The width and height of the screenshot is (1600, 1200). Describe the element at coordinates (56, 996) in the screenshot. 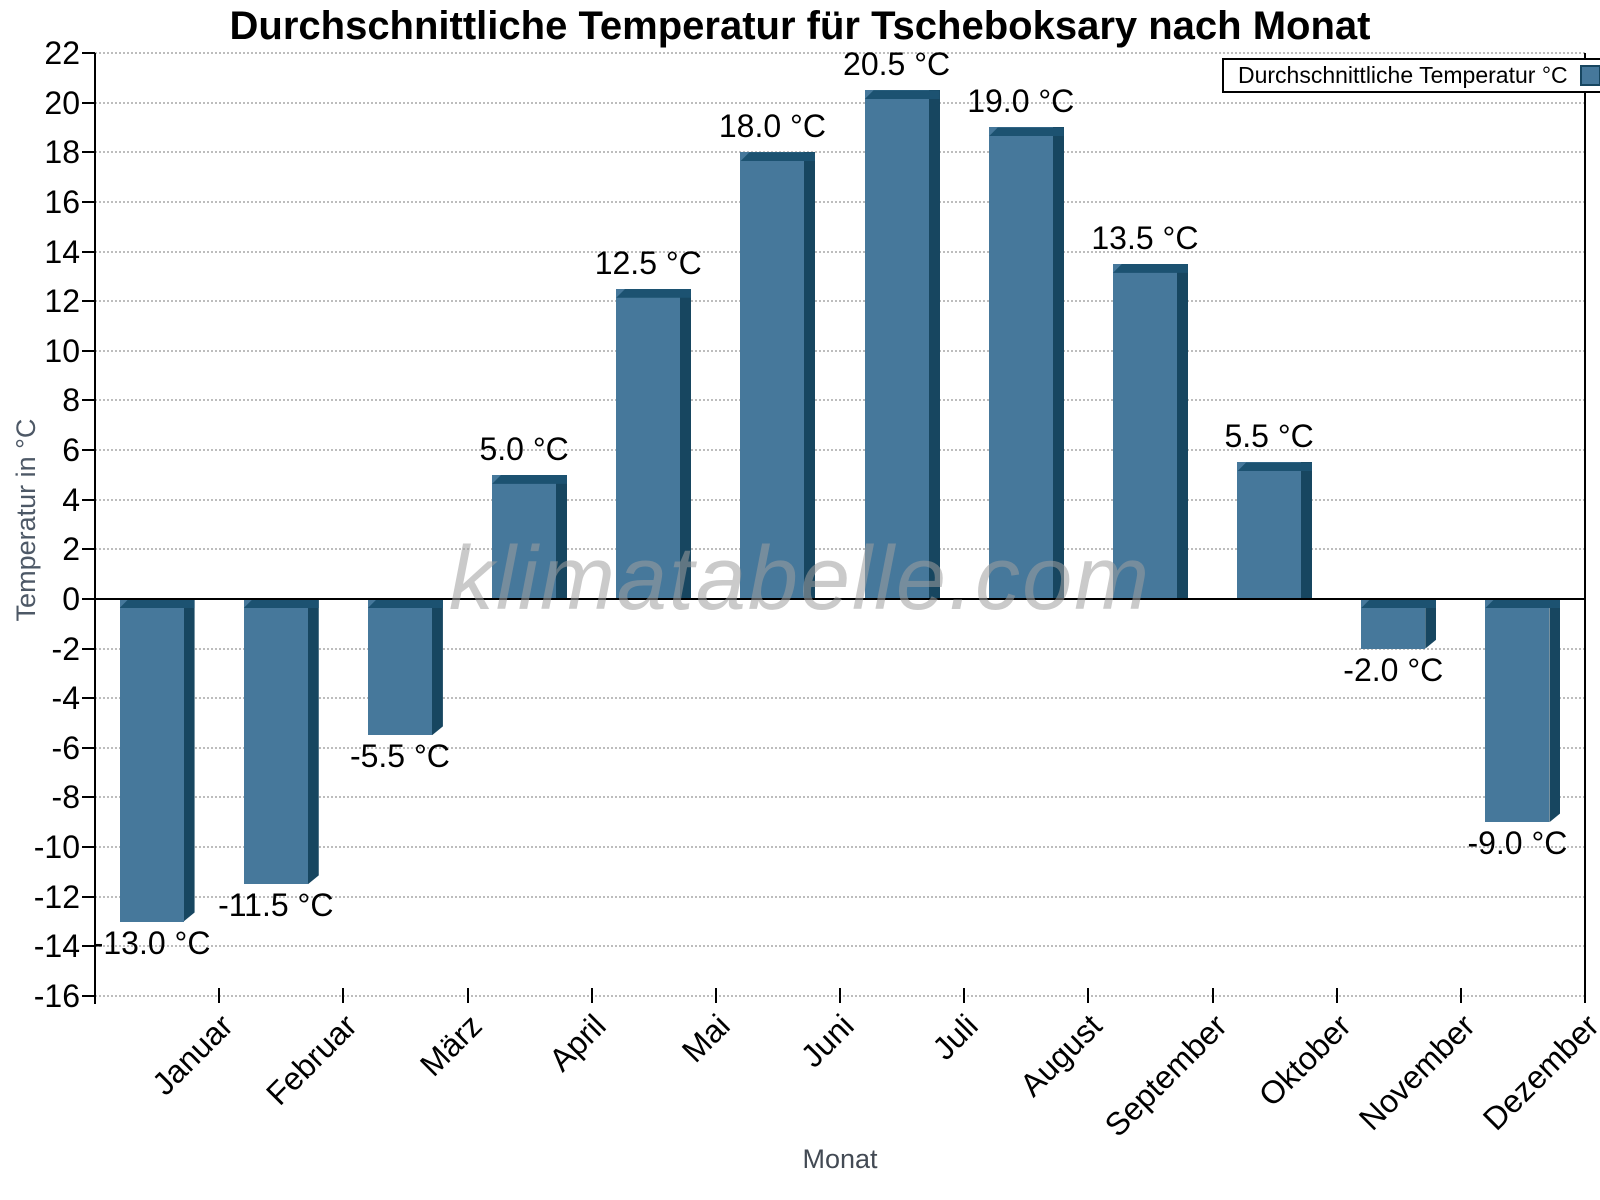

I see `y-tick-label: -16` at that location.